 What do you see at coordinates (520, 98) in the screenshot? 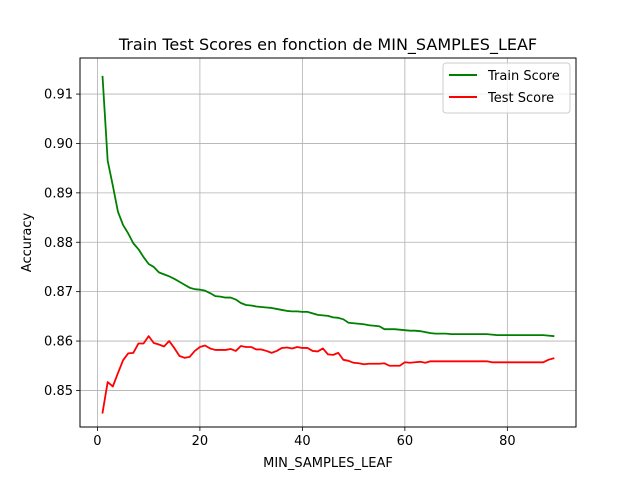
I see `legend-label-test-score: Test Score` at bounding box center [520, 98].